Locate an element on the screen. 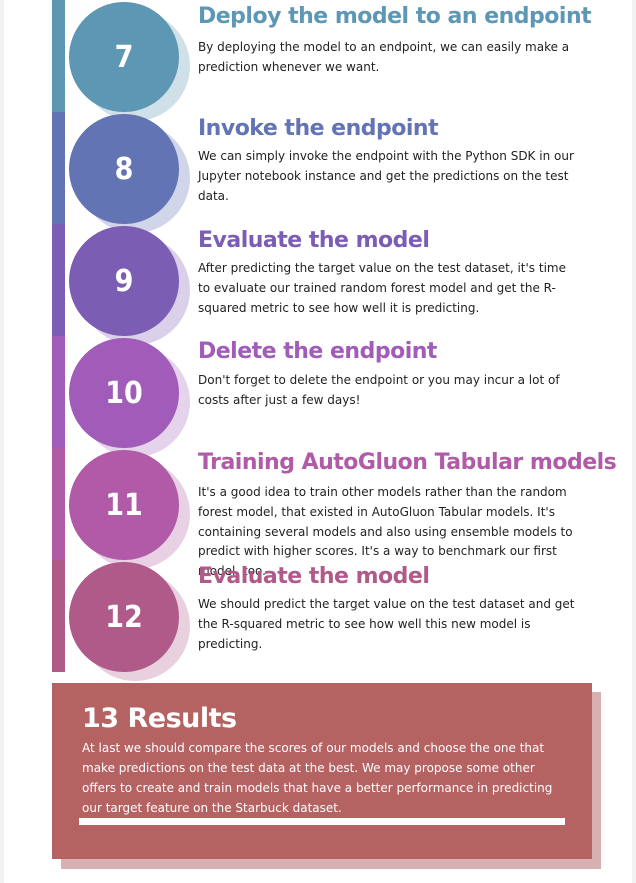 The height and width of the screenshot is (883, 636). step-number: 11 is located at coordinates (124, 505).